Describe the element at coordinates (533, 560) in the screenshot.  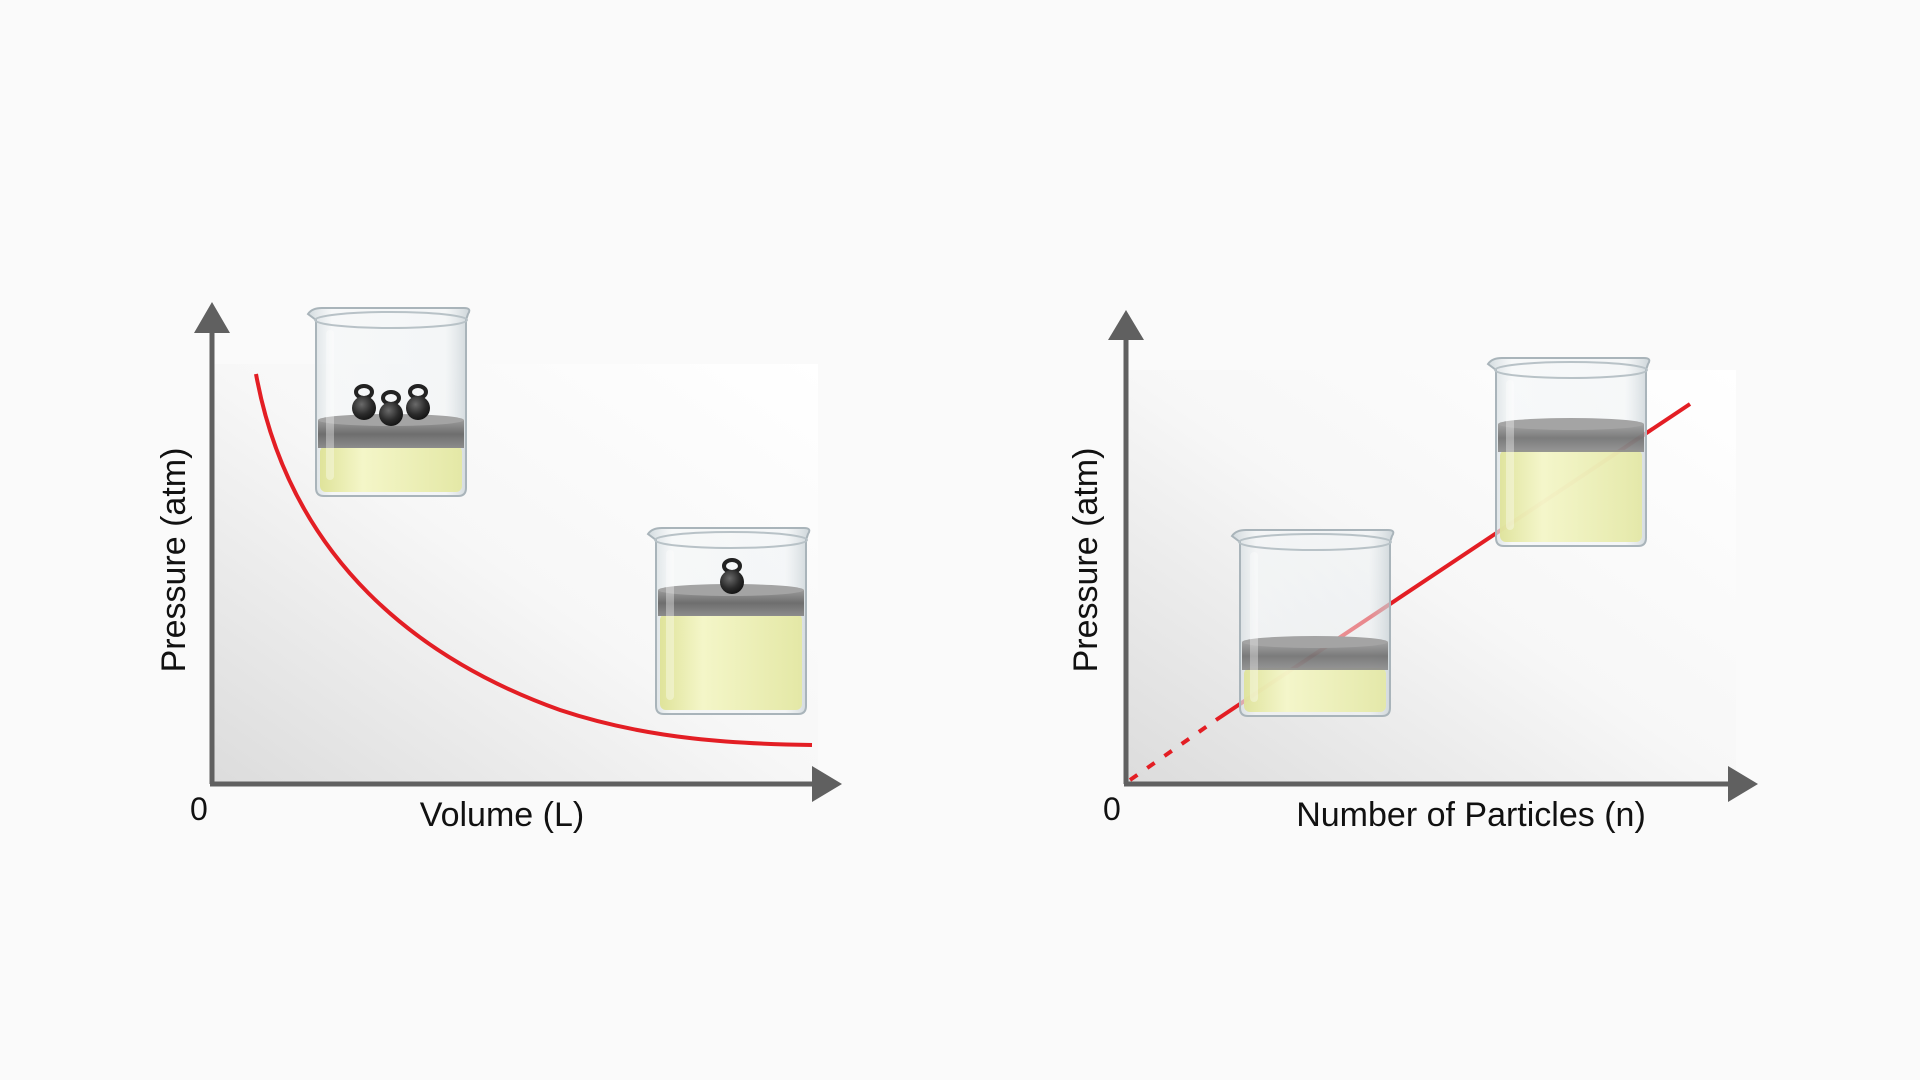
I see `inverse-curve` at that location.